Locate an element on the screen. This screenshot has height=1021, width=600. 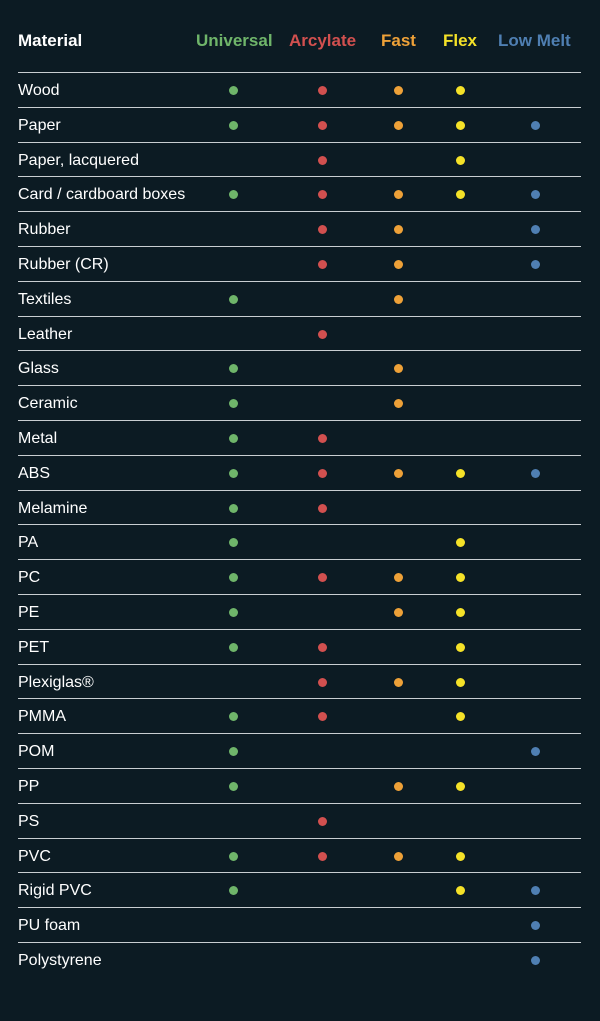
flex-column-header: Flex is located at coordinates (460, 40).